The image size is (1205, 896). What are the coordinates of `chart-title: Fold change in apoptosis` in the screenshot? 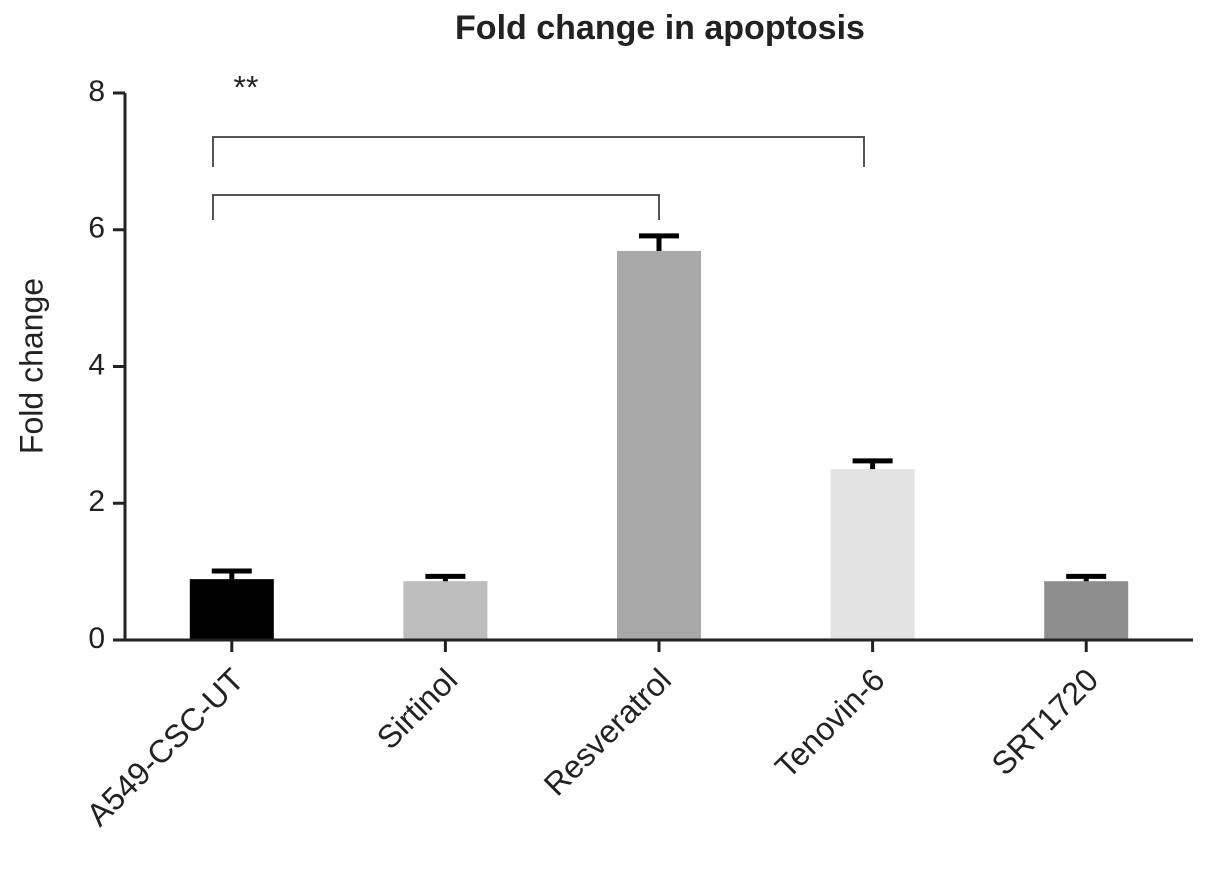 It's located at (660, 28).